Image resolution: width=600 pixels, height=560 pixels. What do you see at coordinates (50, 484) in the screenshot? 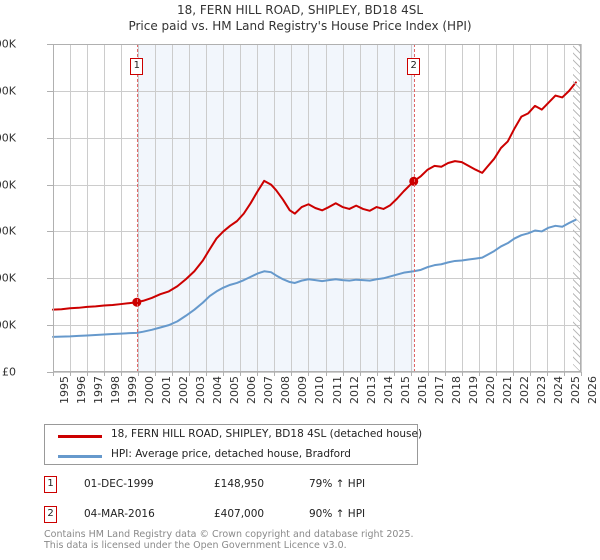
I see `sale-index-badge: 1` at bounding box center [50, 484].